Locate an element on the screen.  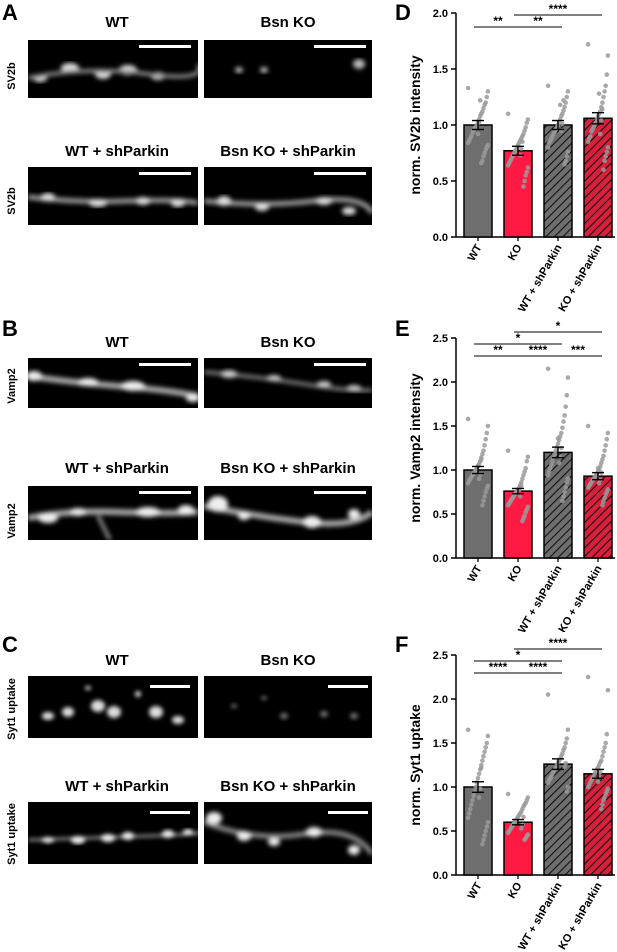
panel-letter-b: B is located at coordinates (10, 328).